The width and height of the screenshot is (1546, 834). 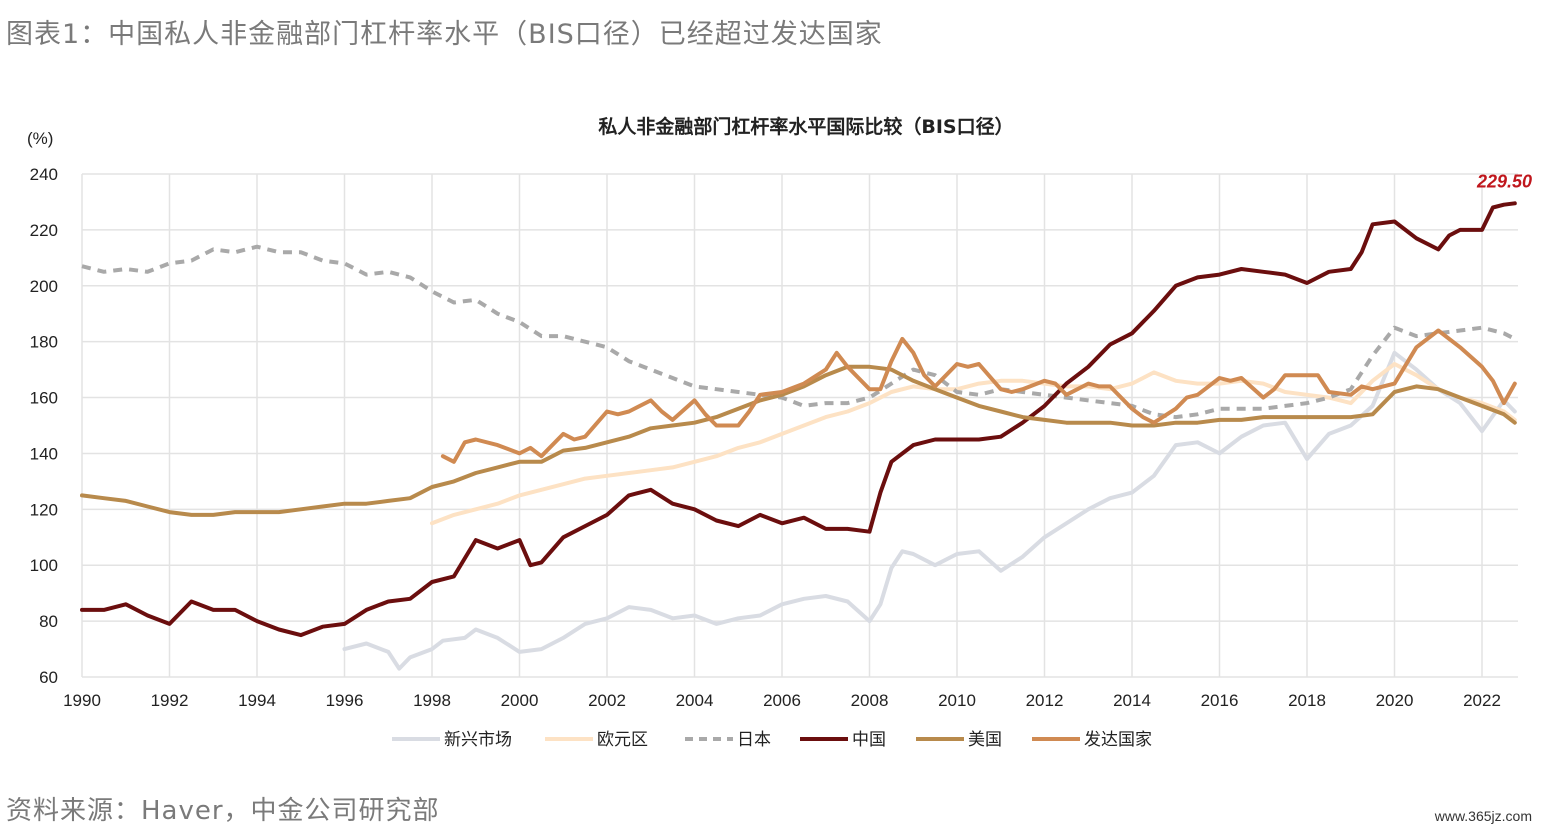 I want to click on legend-label: 新兴市场, so click(x=478, y=740).